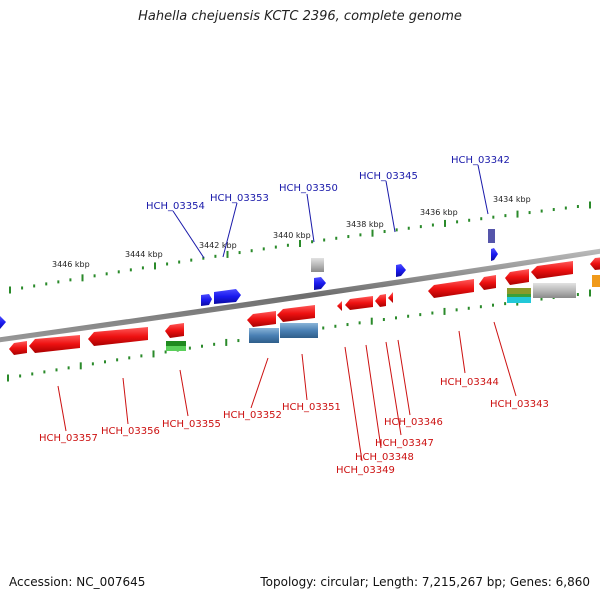 This screenshot has width=600, height=600. Describe the element at coordinates (365, 470) in the screenshot. I see `label-hch-03349: HCH_03349` at that location.